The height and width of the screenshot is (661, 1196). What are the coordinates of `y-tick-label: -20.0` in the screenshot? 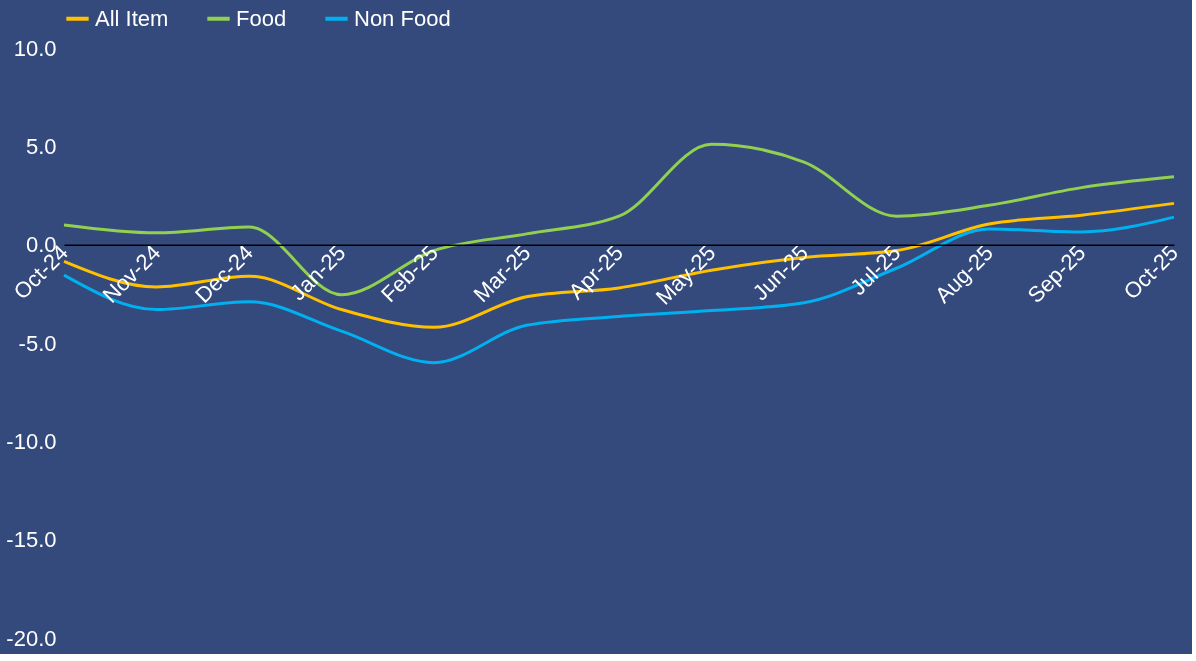 It's located at (31, 638).